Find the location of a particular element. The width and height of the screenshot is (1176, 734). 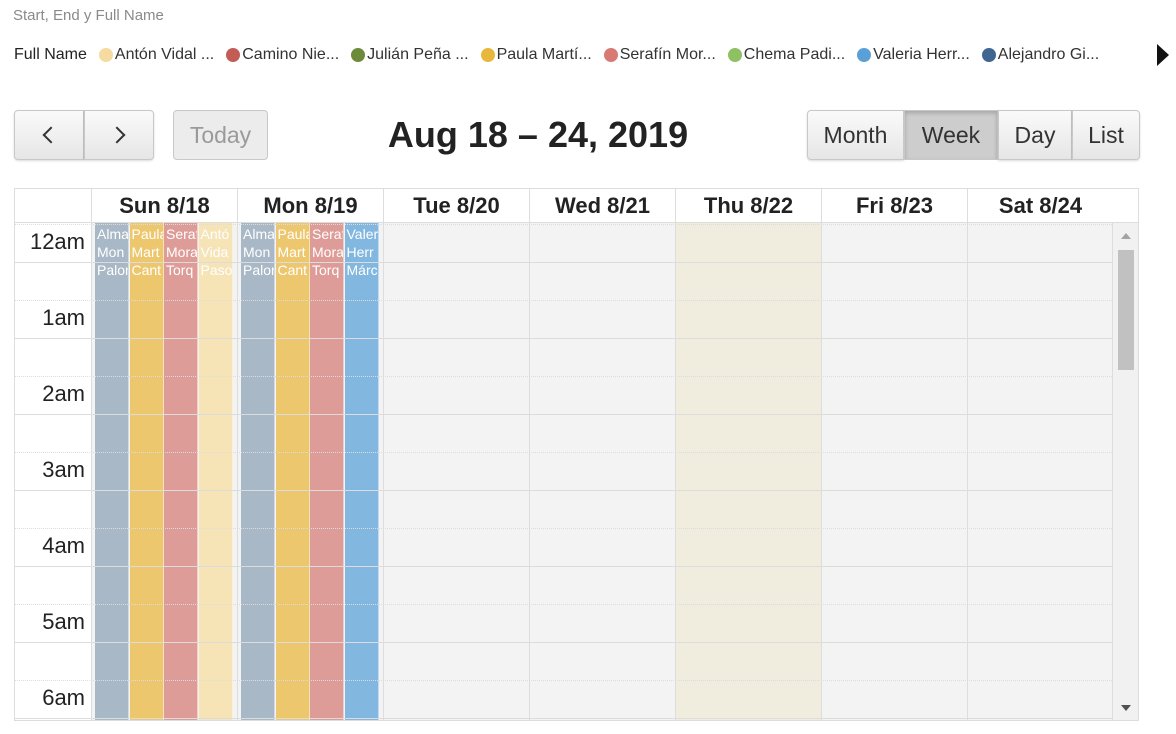

time-label: 1am is located at coordinates (63, 317).